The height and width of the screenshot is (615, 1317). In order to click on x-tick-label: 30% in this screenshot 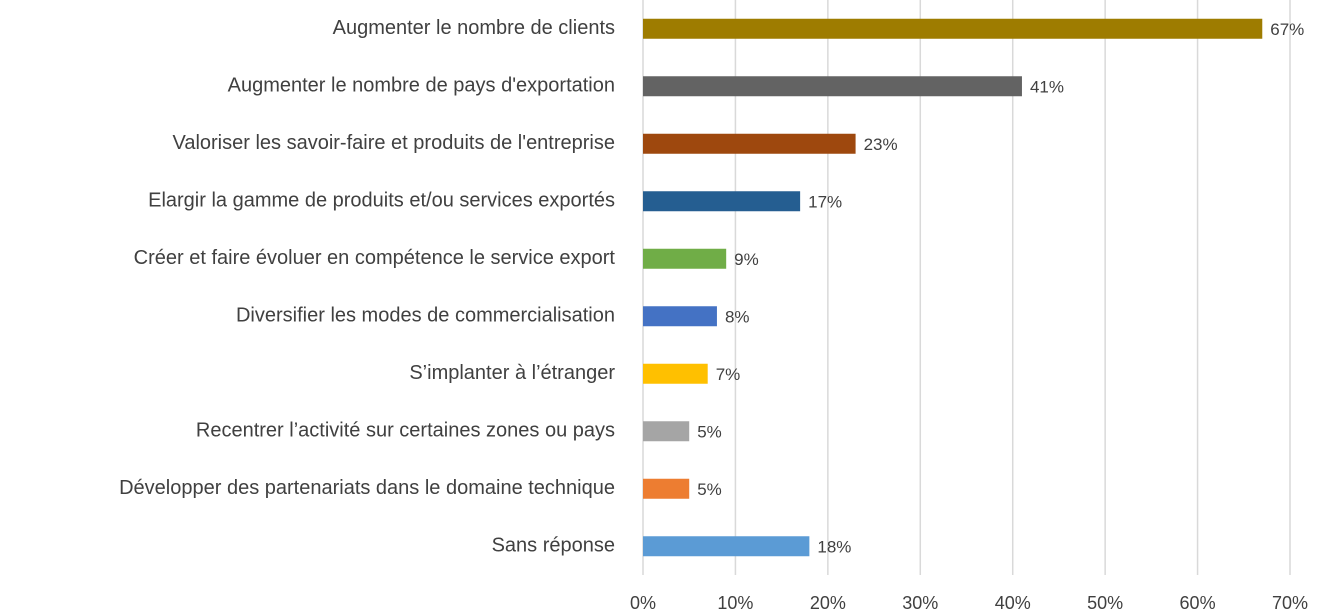, I will do `click(920, 603)`.